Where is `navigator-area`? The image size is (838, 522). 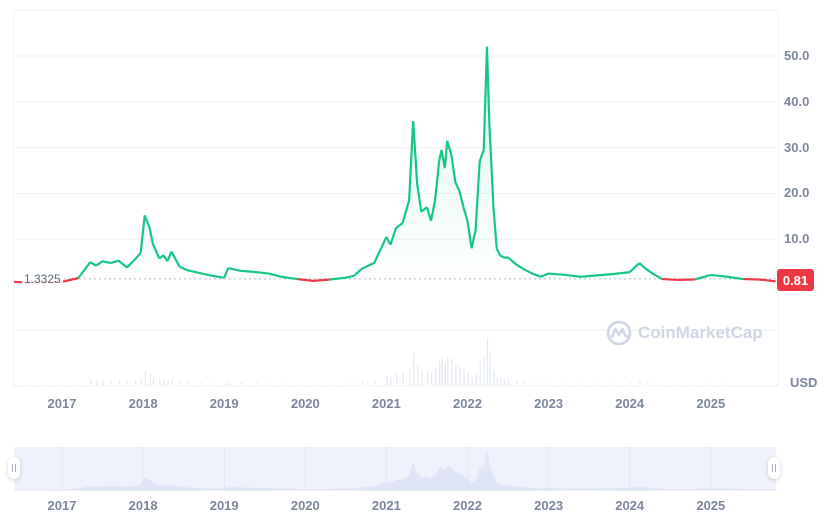 navigator-area is located at coordinates (395, 469).